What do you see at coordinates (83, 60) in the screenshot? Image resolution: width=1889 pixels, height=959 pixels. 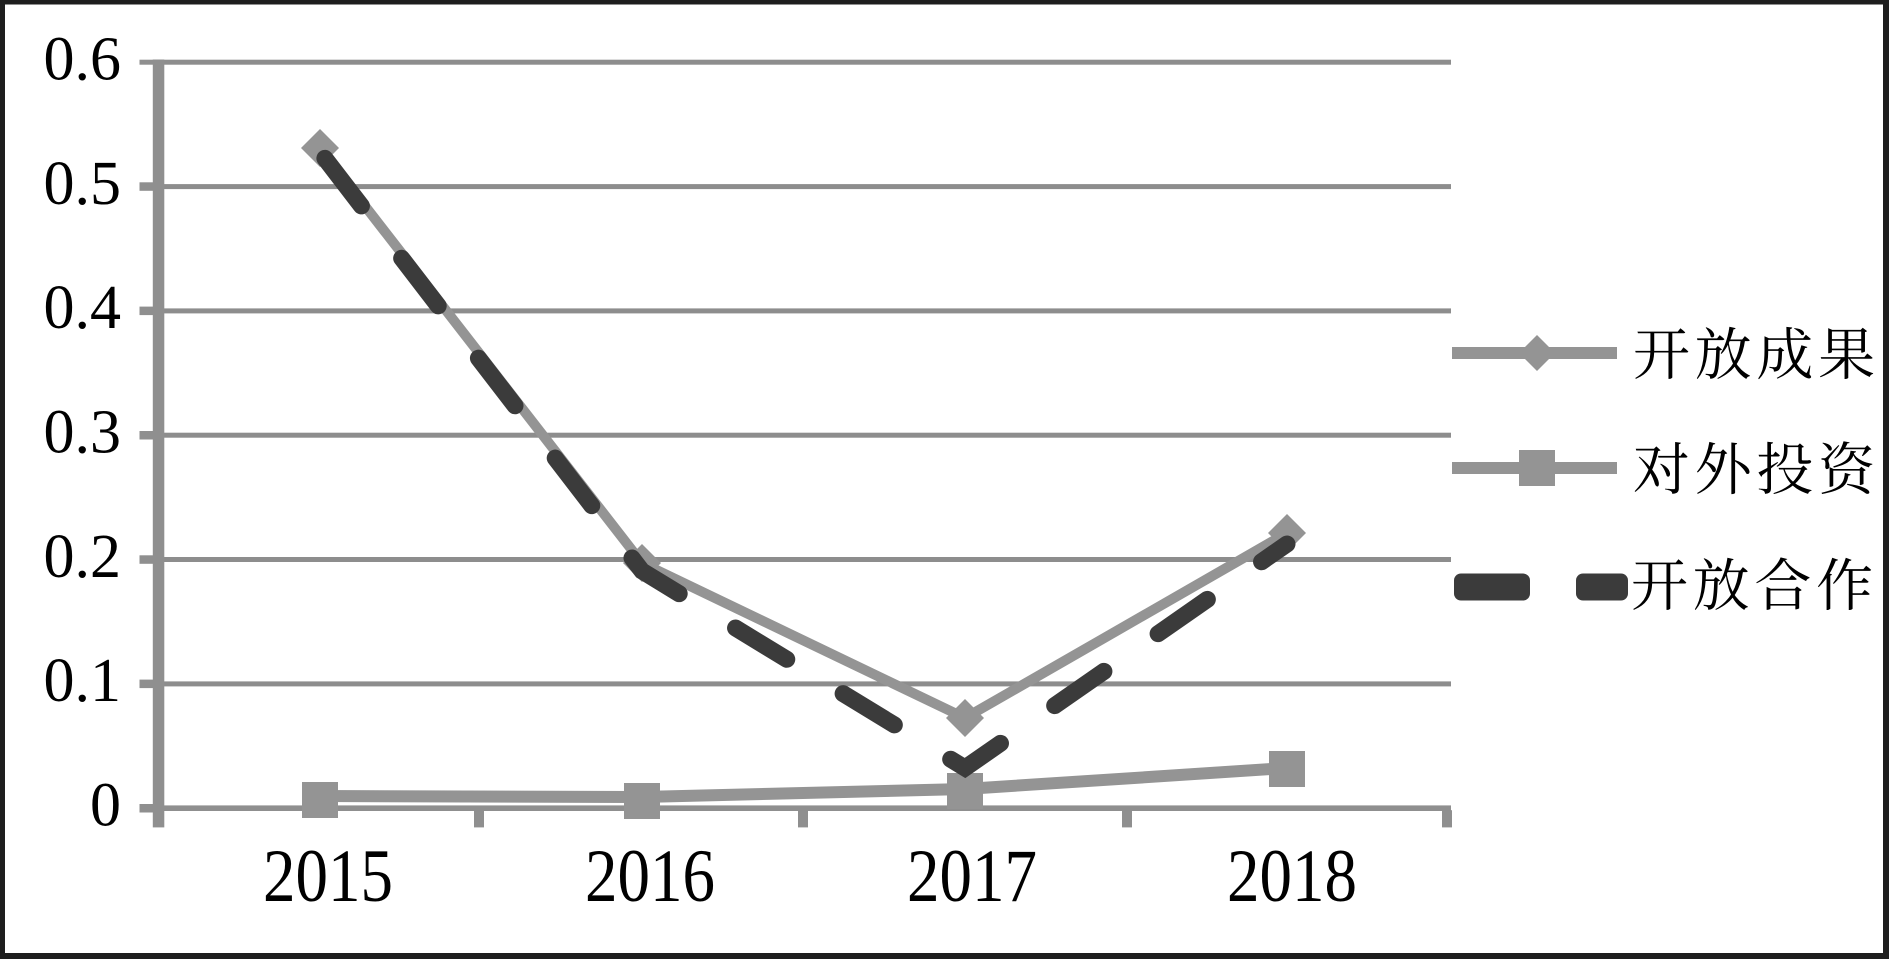 I see `svg-text: 0.6` at bounding box center [83, 60].